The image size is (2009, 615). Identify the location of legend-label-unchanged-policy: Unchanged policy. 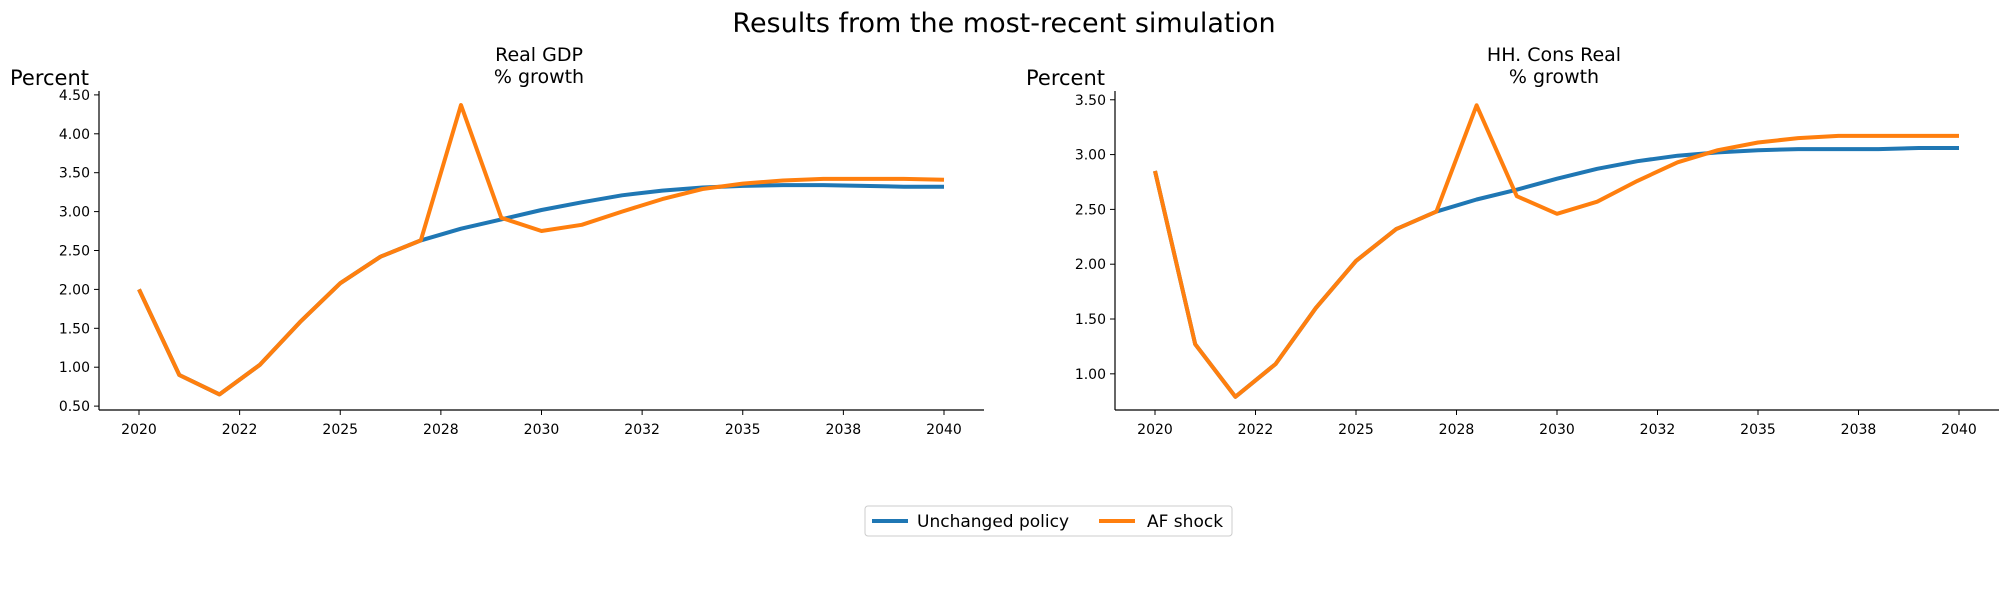
(993, 522).